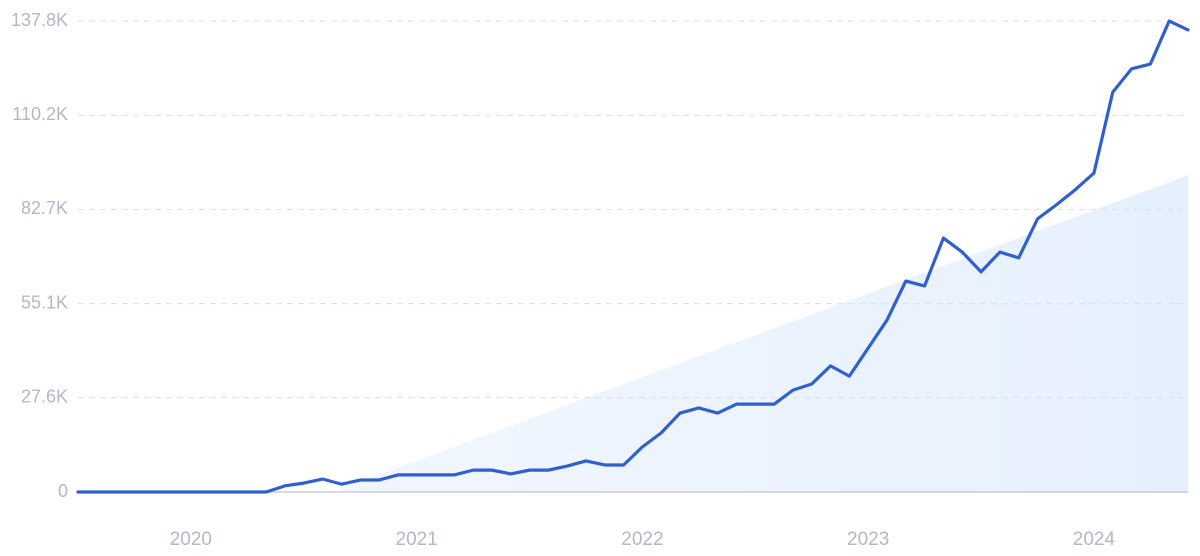 This screenshot has height=556, width=1200. I want to click on x-tick-label: 2020, so click(191, 539).